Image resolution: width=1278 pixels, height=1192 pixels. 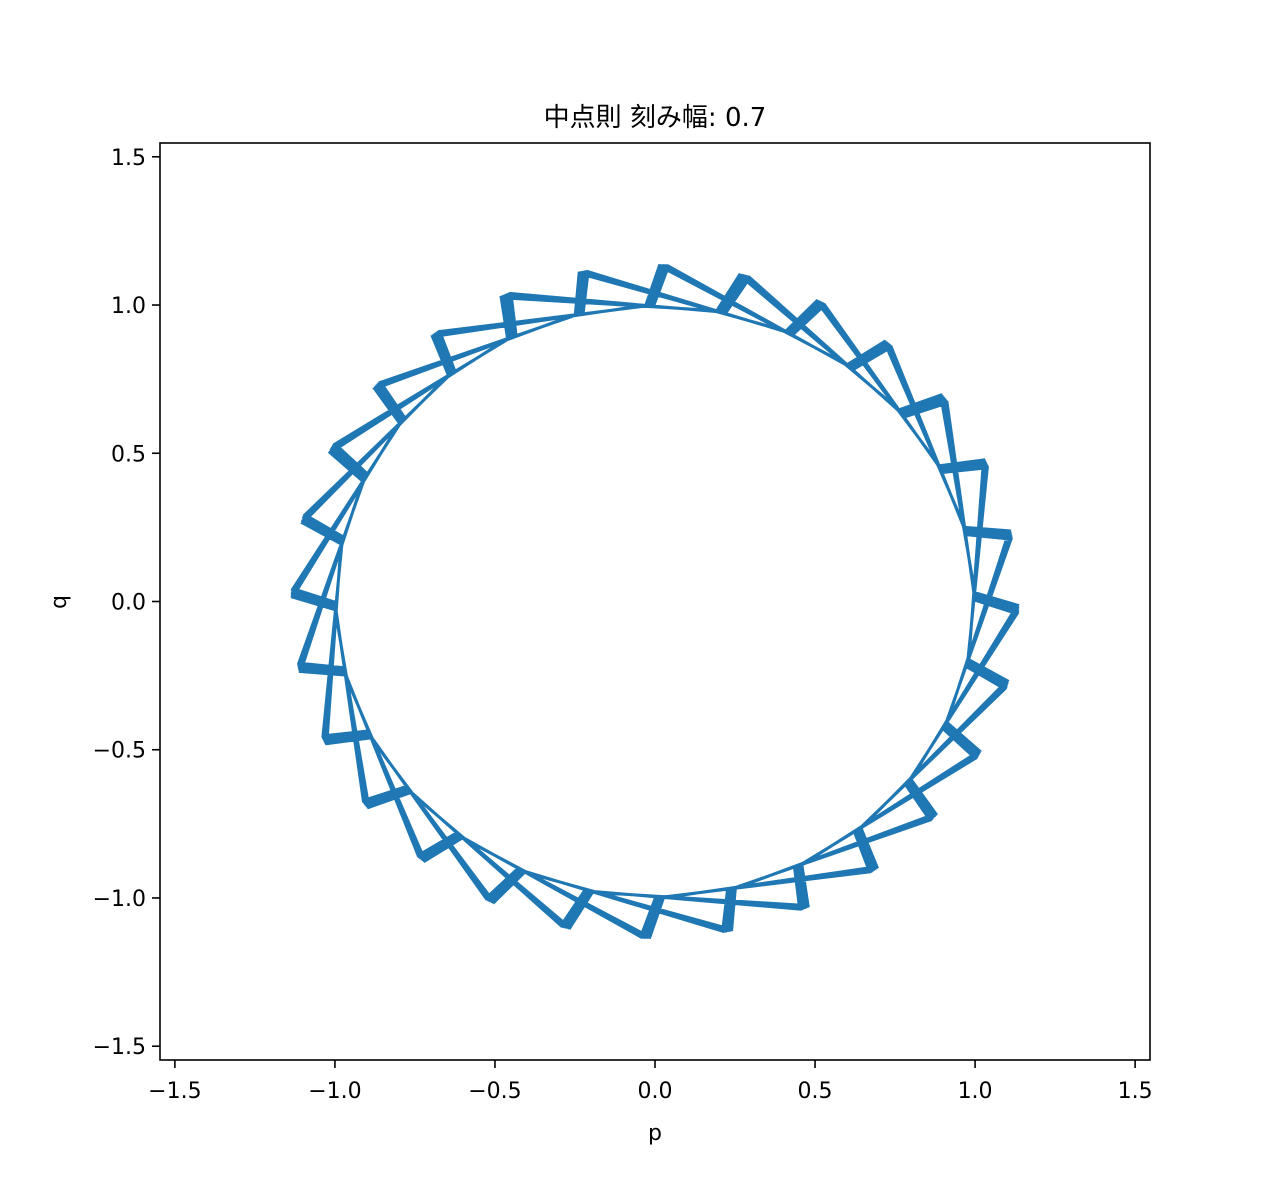 What do you see at coordinates (128, 454) in the screenshot?
I see `y-tick-label: 0.5` at bounding box center [128, 454].